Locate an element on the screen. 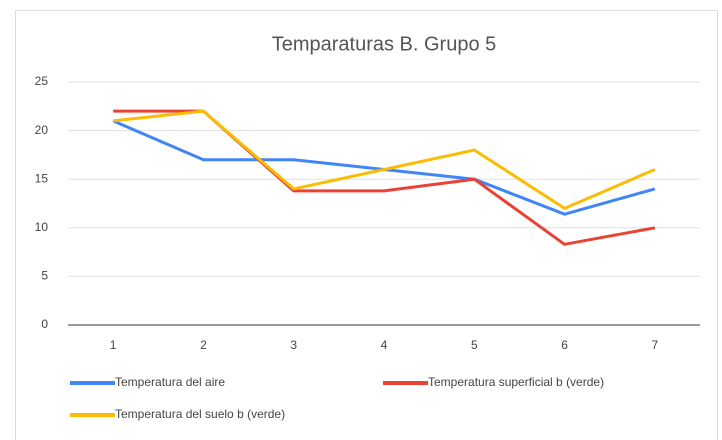  x-tick-label: 7 is located at coordinates (655, 345).